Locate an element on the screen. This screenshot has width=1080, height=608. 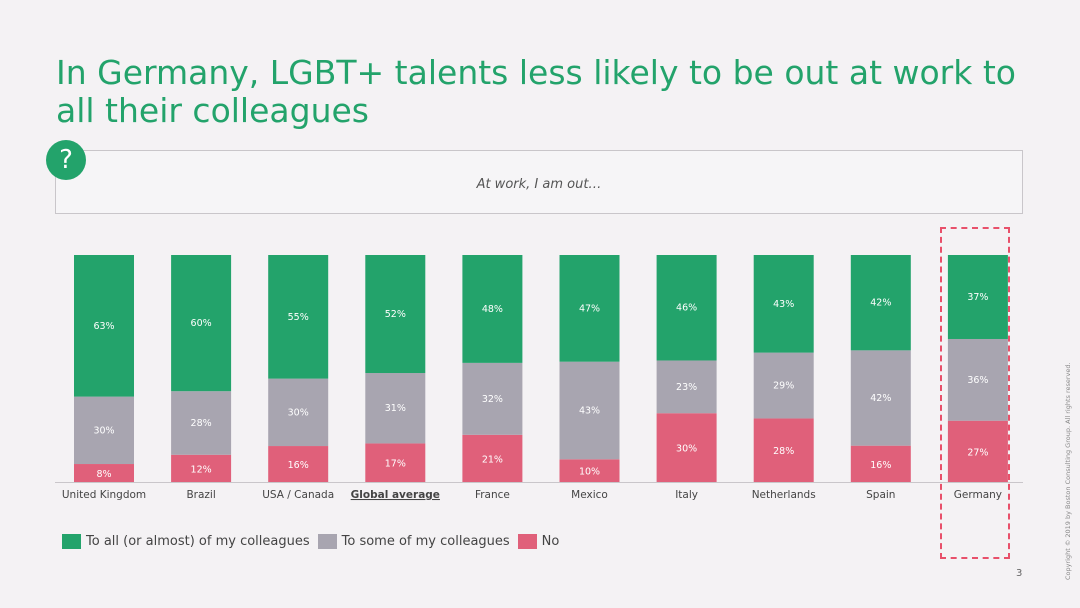
data-label-france-to-all-or-almost-of-my-colleagues: 48% is located at coordinates (492, 309).